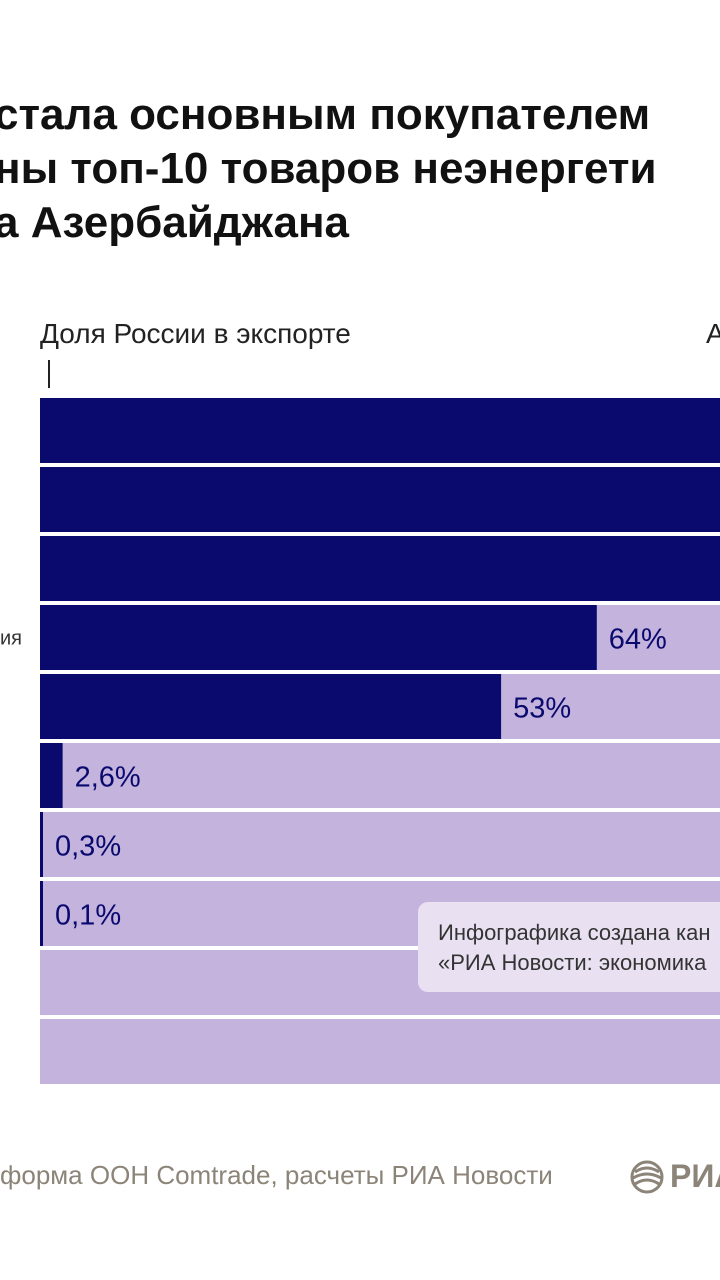 The height and width of the screenshot is (1280, 720). I want to click on ria-globe-icon, so click(647, 1176).